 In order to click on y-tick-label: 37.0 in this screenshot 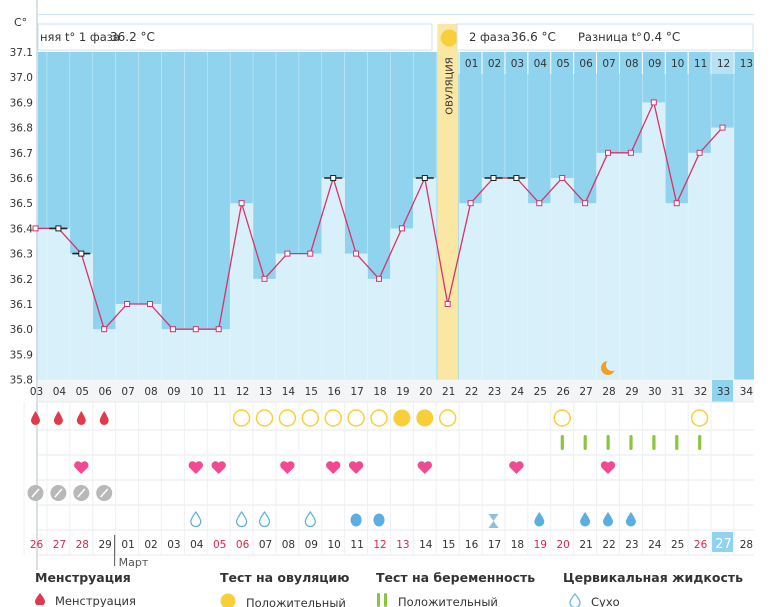, I will do `click(21, 78)`.